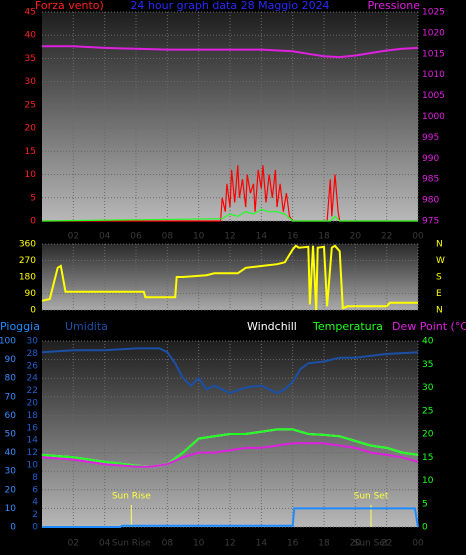 The width and height of the screenshot is (466, 555). What do you see at coordinates (131, 497) in the screenshot?
I see `annotation-label: Sun Rise` at bounding box center [131, 497].